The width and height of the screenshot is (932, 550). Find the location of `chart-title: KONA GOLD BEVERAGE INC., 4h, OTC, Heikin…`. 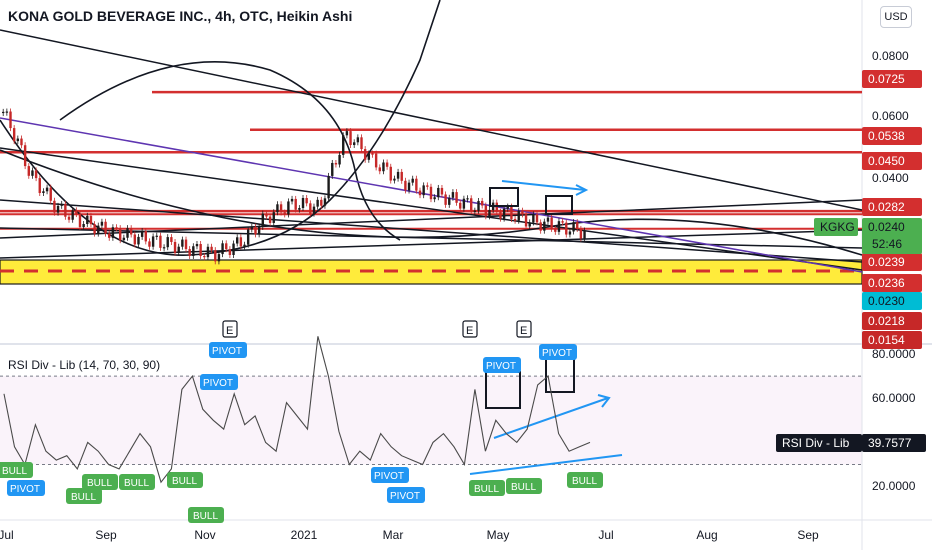

chart-title: KONA GOLD BEVERAGE INC., 4h, OTC, Heikin… is located at coordinates (180, 16).